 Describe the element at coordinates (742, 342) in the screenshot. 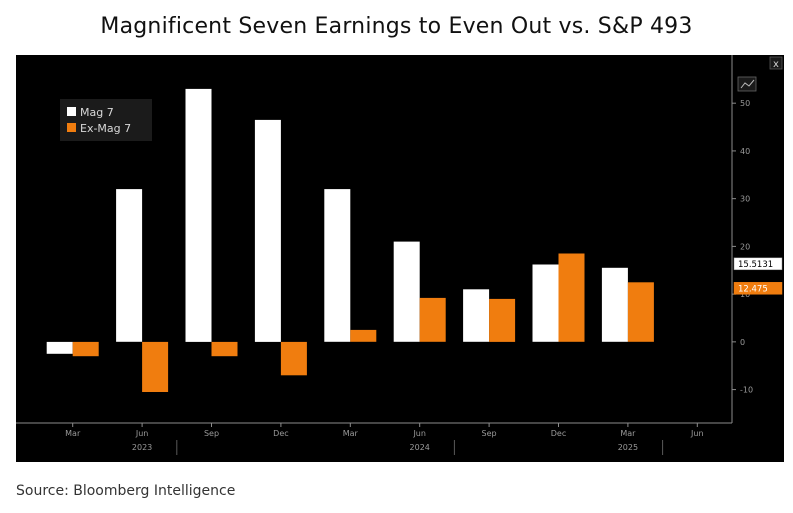

I see `y-tick-label: 0` at that location.